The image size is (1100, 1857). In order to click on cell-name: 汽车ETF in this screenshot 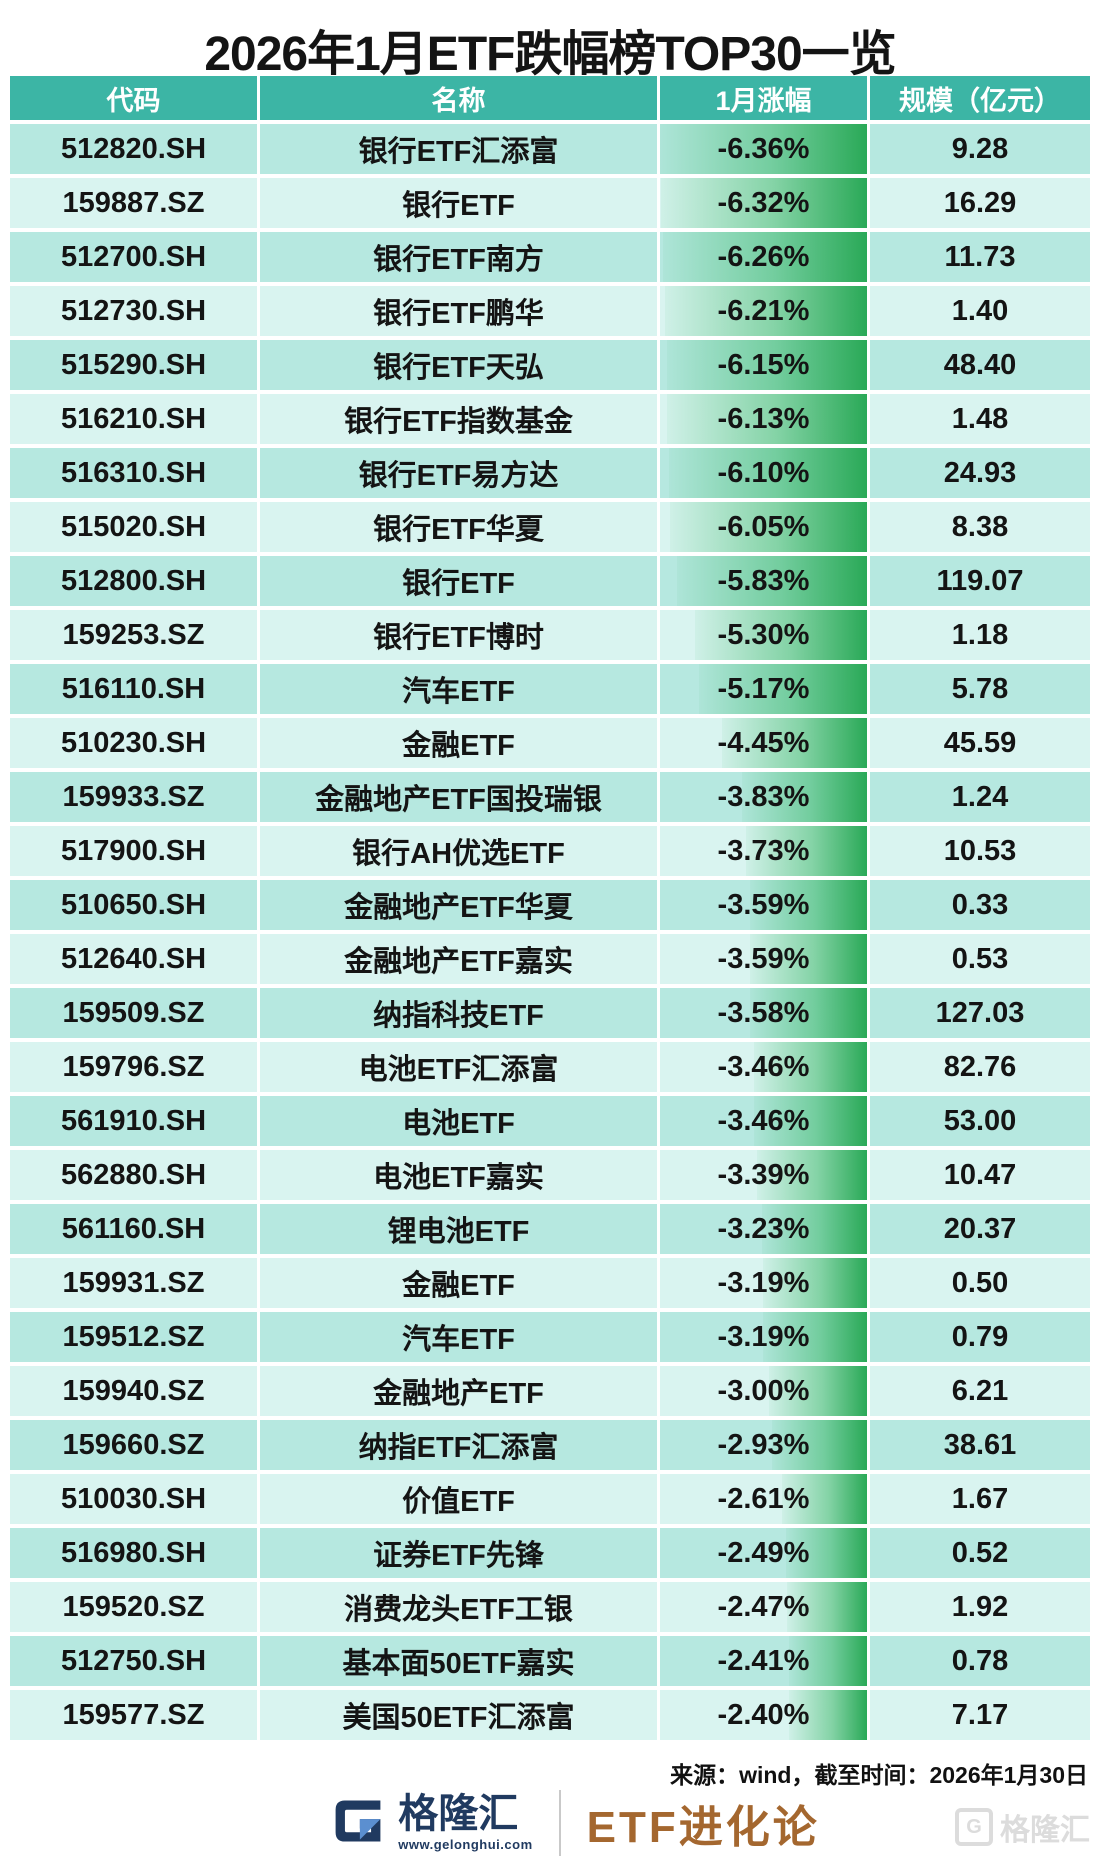, I will do `click(460, 1337)`.